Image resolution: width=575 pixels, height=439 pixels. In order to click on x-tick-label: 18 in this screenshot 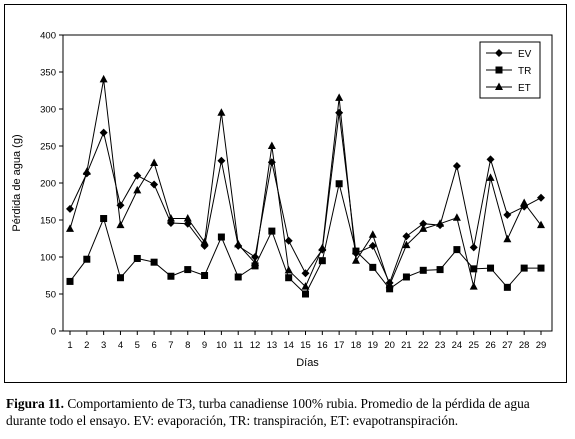, I will do `click(356, 345)`.